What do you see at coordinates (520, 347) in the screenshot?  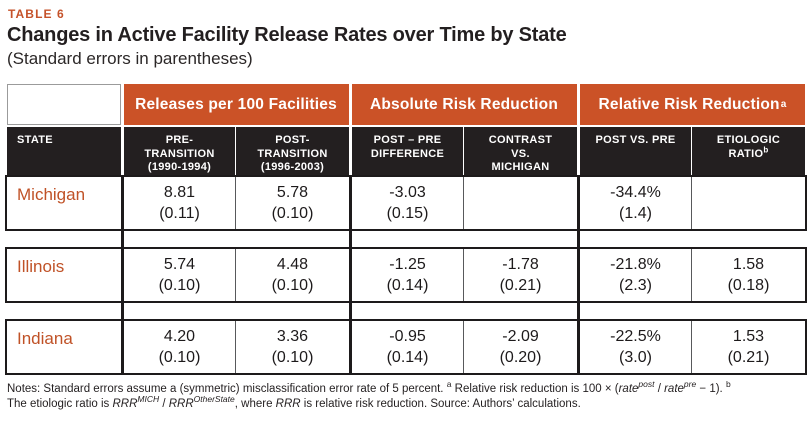 I see `cell-contrast-vs-michigan: -2.09 (0.20)` at bounding box center [520, 347].